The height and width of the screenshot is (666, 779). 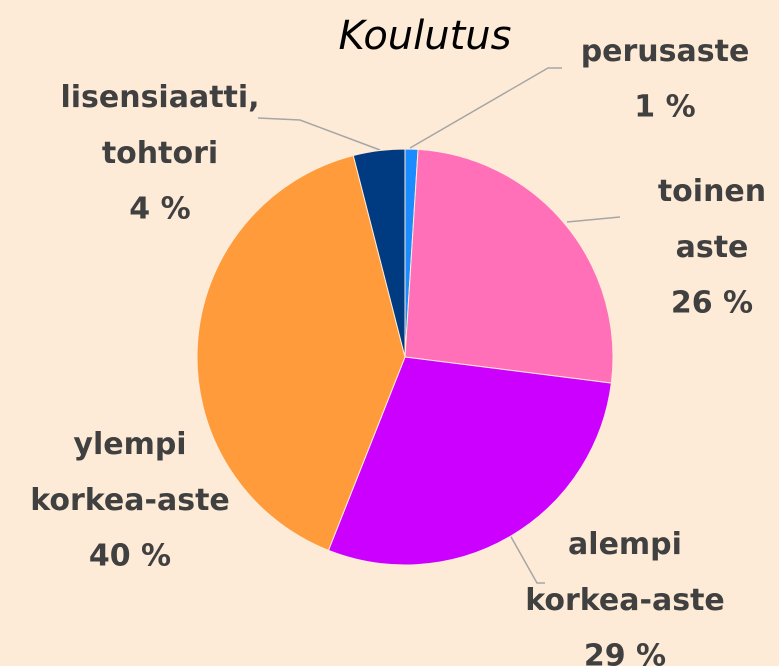 What do you see at coordinates (425, 36) in the screenshot?
I see `chart-title: Koulutus` at bounding box center [425, 36].